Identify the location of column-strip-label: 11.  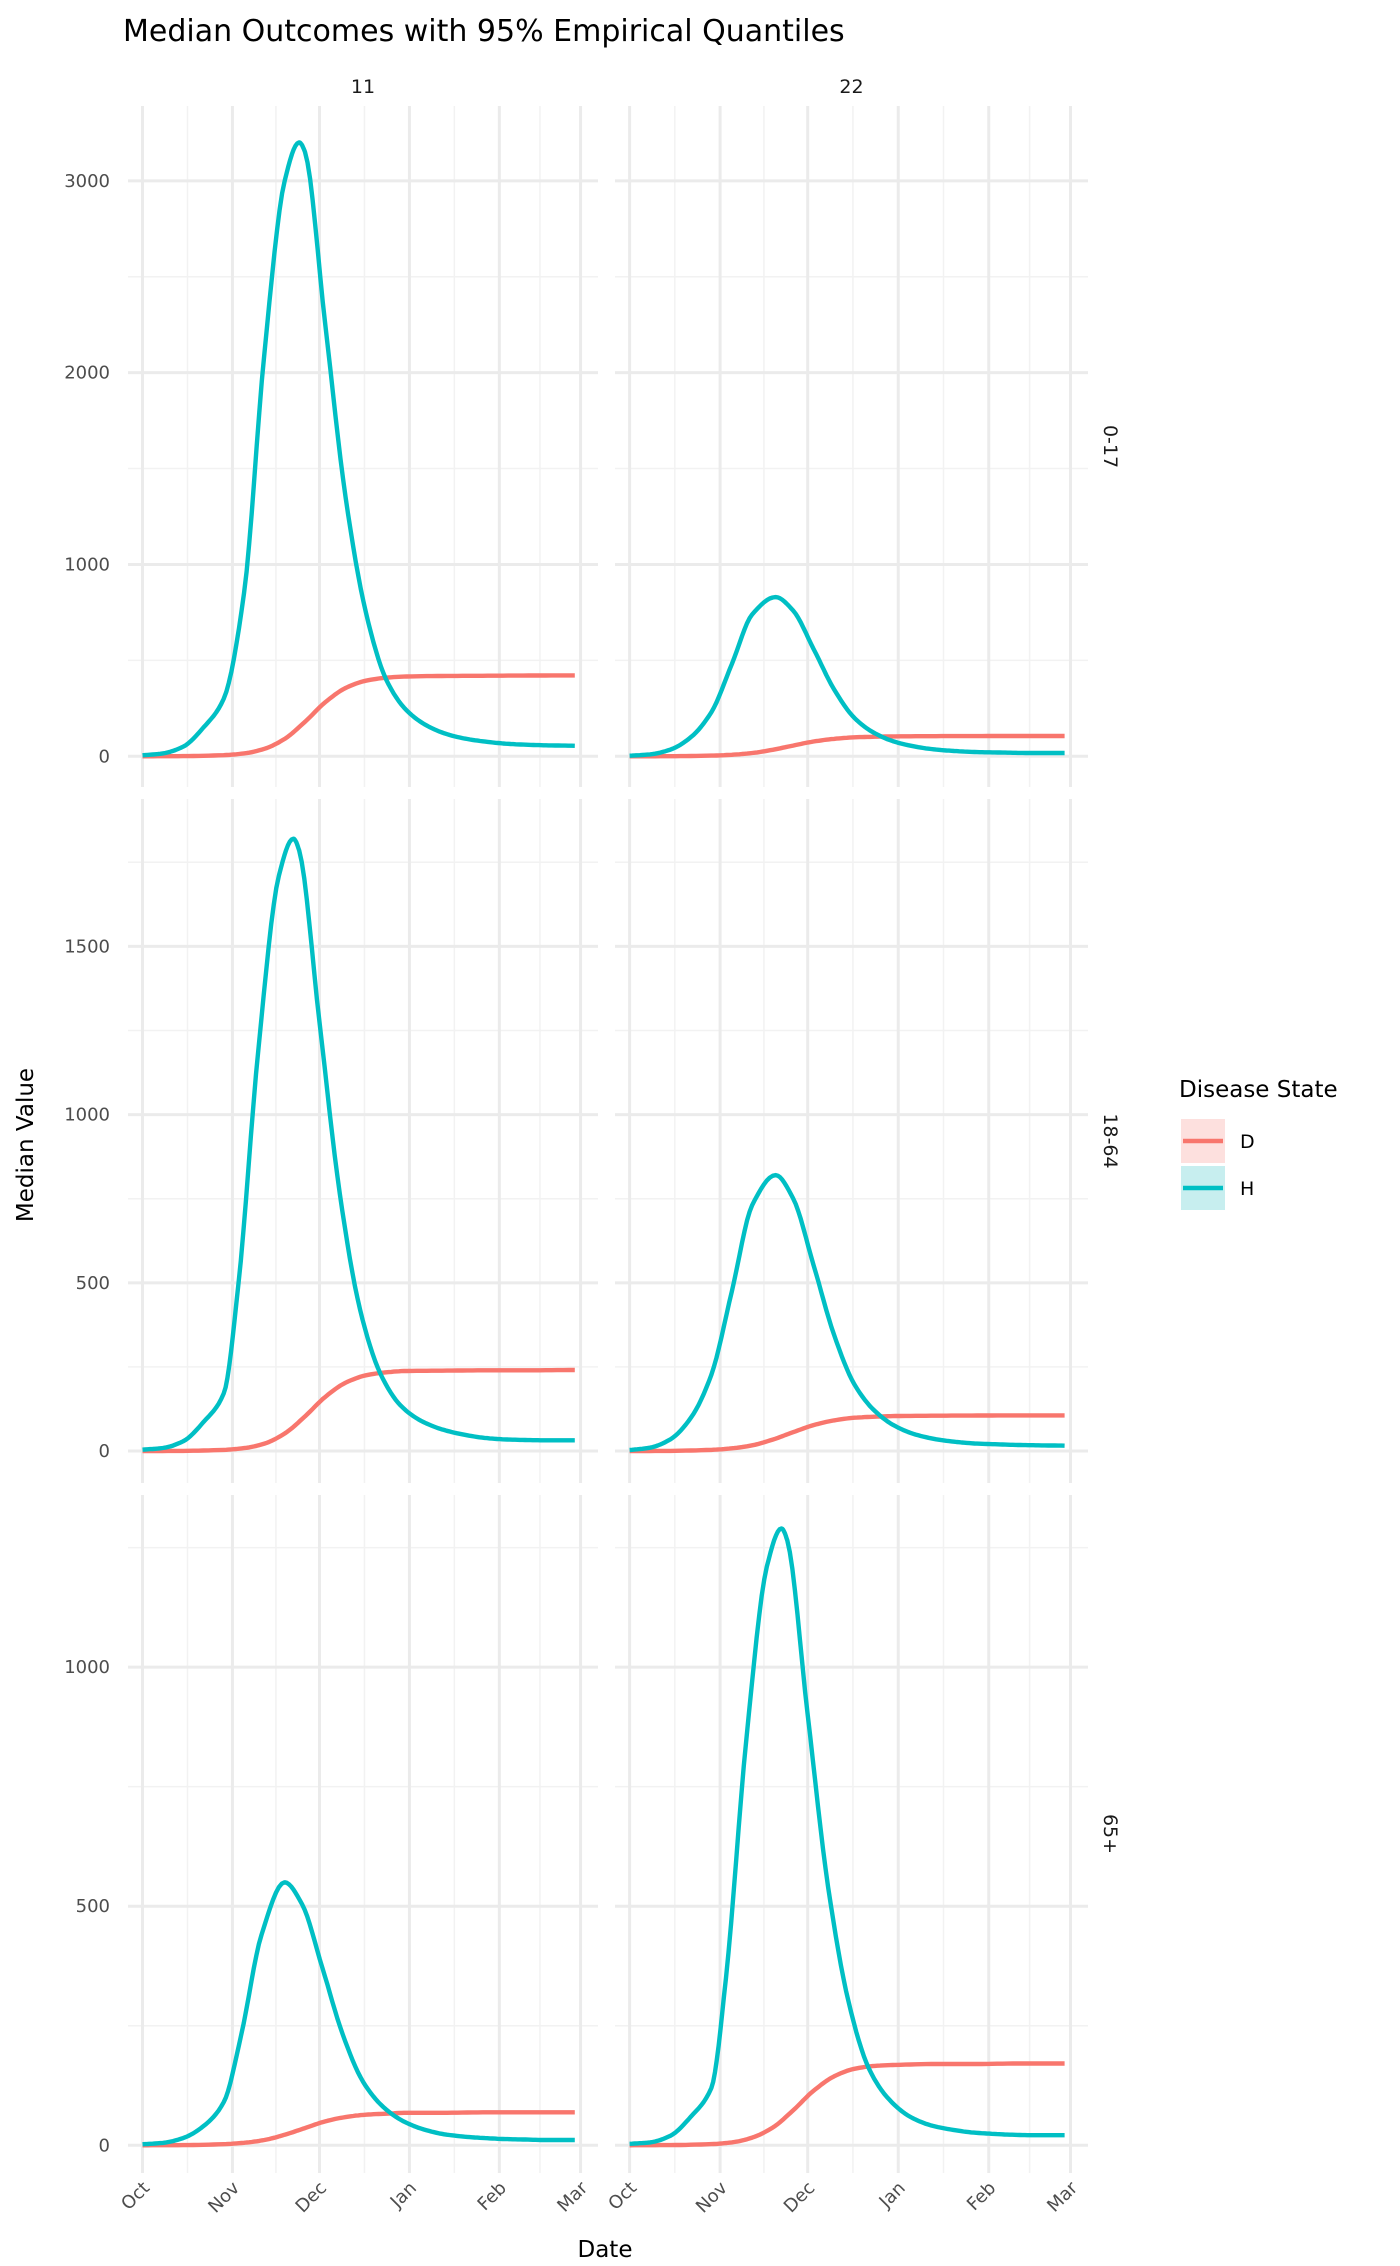
(363, 87).